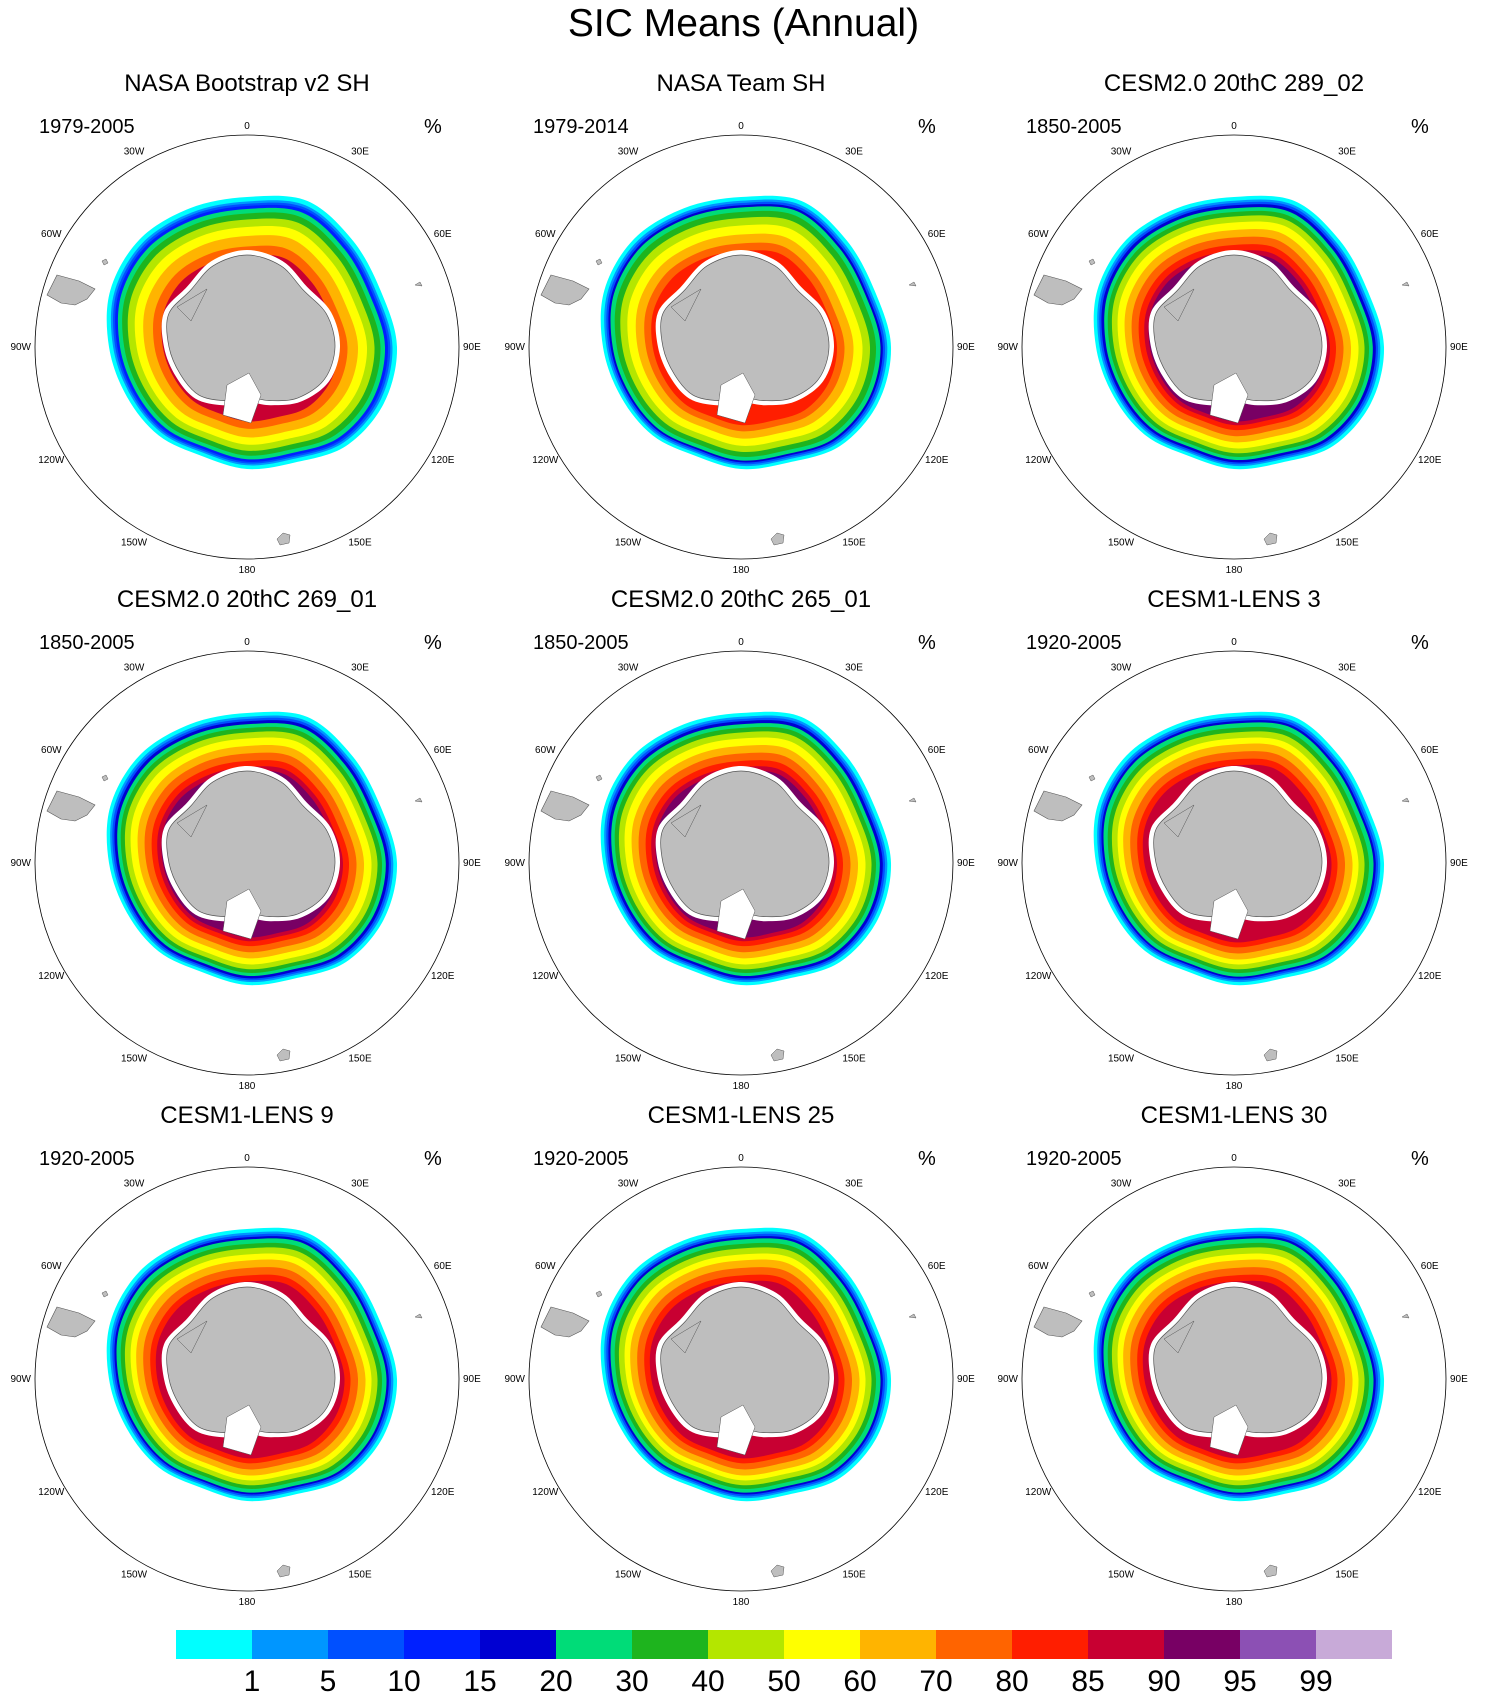 This screenshot has width=1487, height=1705. Describe the element at coordinates (741, 83) in the screenshot. I see `panel-title: NASA Team SH` at that location.